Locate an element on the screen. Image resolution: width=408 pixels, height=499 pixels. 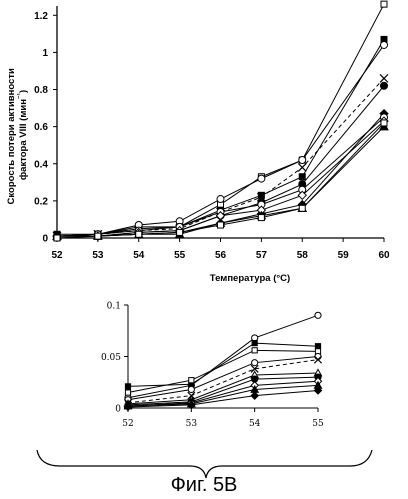
inset-y-tick-label: 0 is located at coordinates (118, 410).